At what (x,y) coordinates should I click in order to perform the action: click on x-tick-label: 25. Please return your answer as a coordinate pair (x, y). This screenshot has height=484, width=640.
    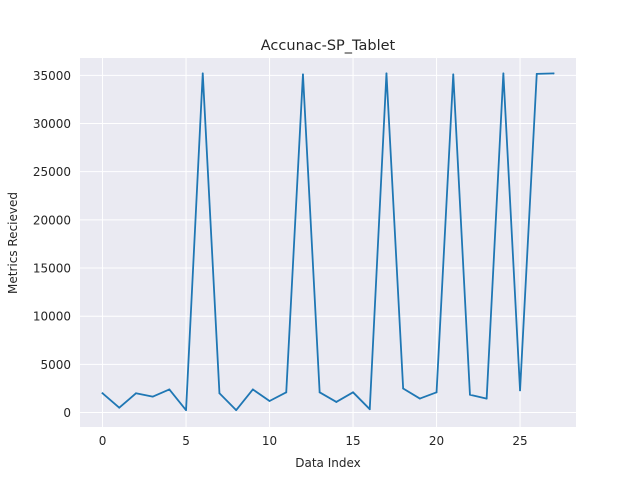
    Looking at the image, I should click on (519, 441).